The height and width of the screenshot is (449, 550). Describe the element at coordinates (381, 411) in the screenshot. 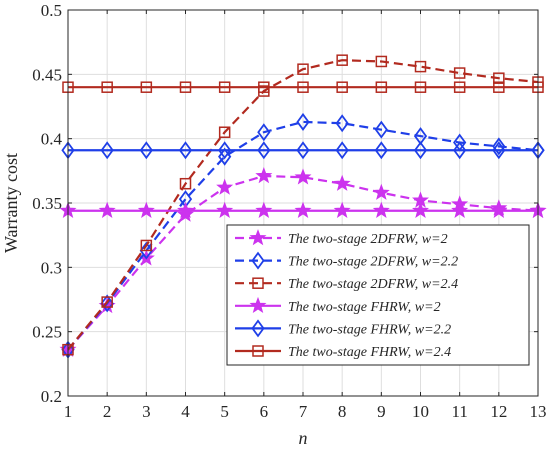

I see `x-tick-label: 9` at that location.